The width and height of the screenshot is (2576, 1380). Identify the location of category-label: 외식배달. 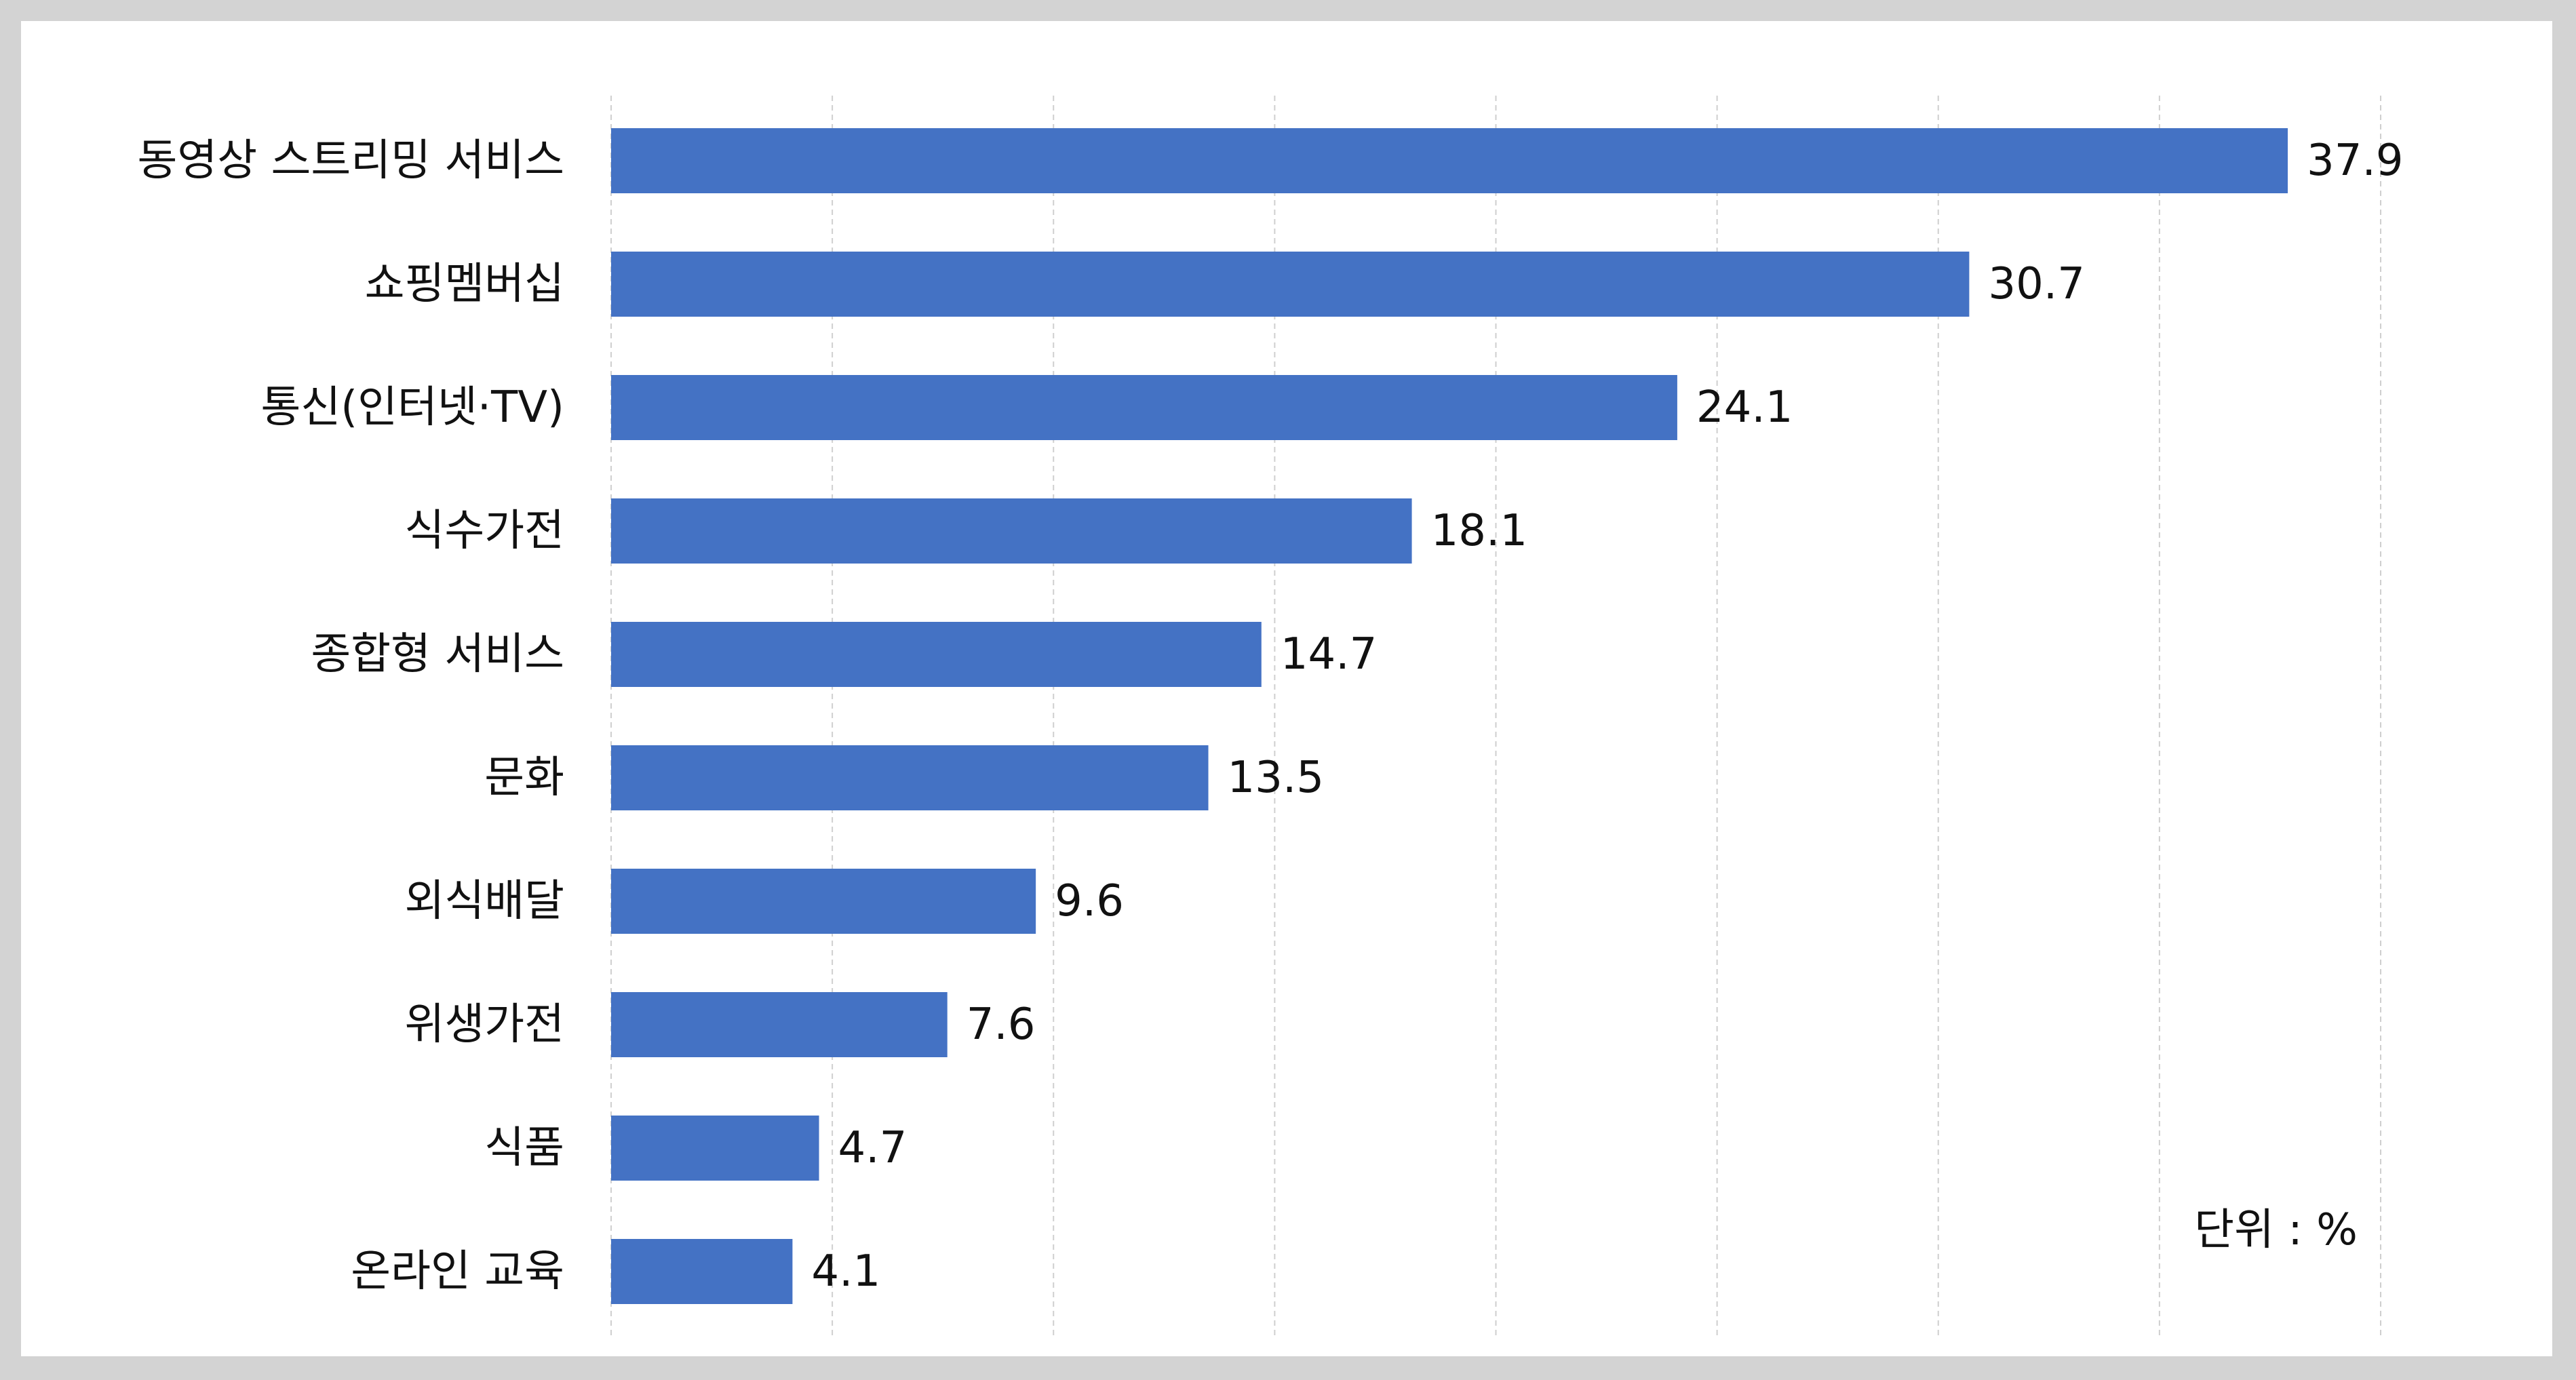
(484, 901).